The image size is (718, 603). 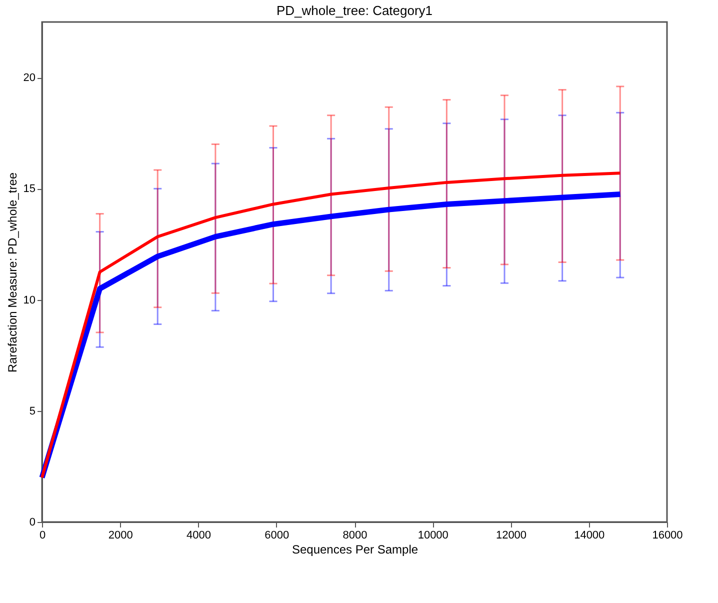 I want to click on x-tick-label: 0, so click(x=42, y=536).